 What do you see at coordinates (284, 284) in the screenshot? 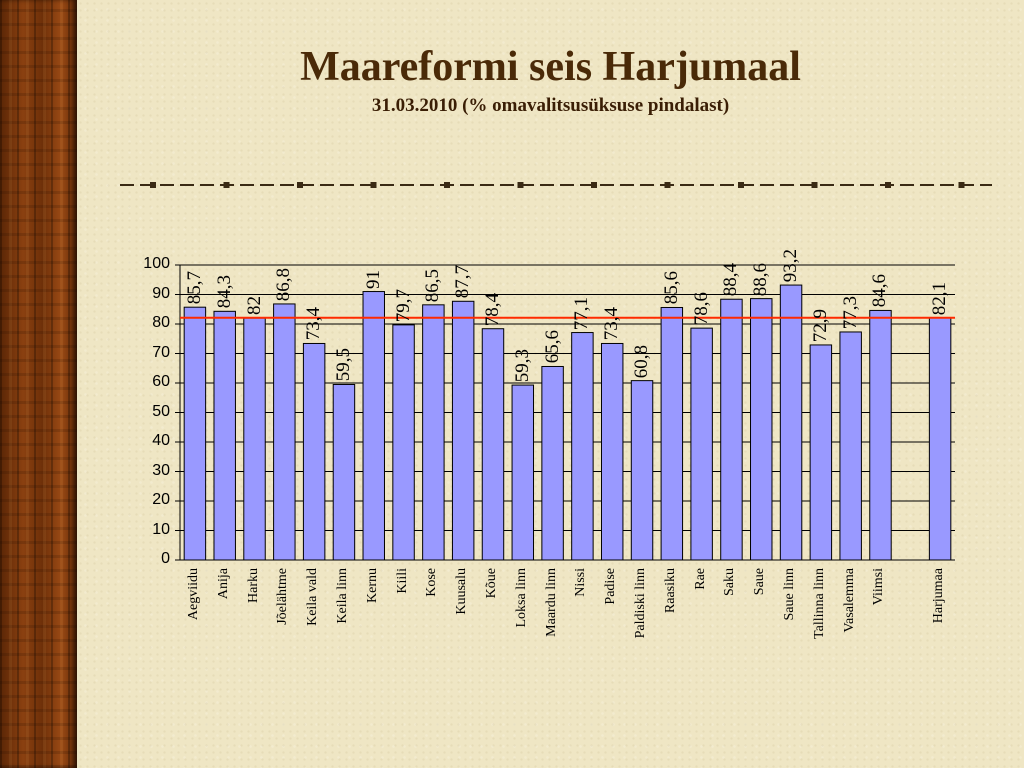
I see `bar-value-label: 86,8` at bounding box center [284, 284].